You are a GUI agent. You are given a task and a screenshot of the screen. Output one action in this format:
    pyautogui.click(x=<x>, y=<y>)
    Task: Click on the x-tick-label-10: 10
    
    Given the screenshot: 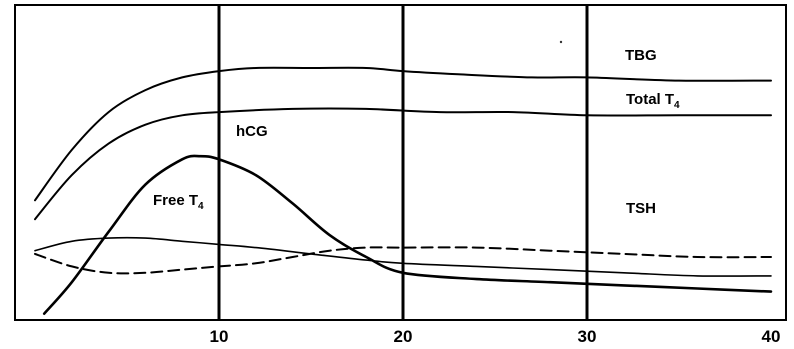 What is the action you would take?
    pyautogui.click(x=219, y=336)
    